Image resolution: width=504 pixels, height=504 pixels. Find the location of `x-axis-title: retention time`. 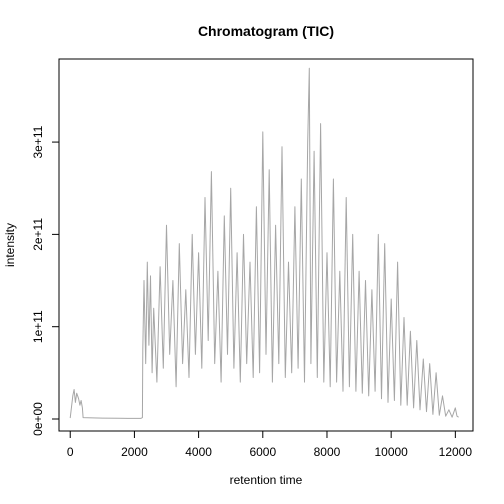

x-axis-title: retention time is located at coordinates (266, 480).